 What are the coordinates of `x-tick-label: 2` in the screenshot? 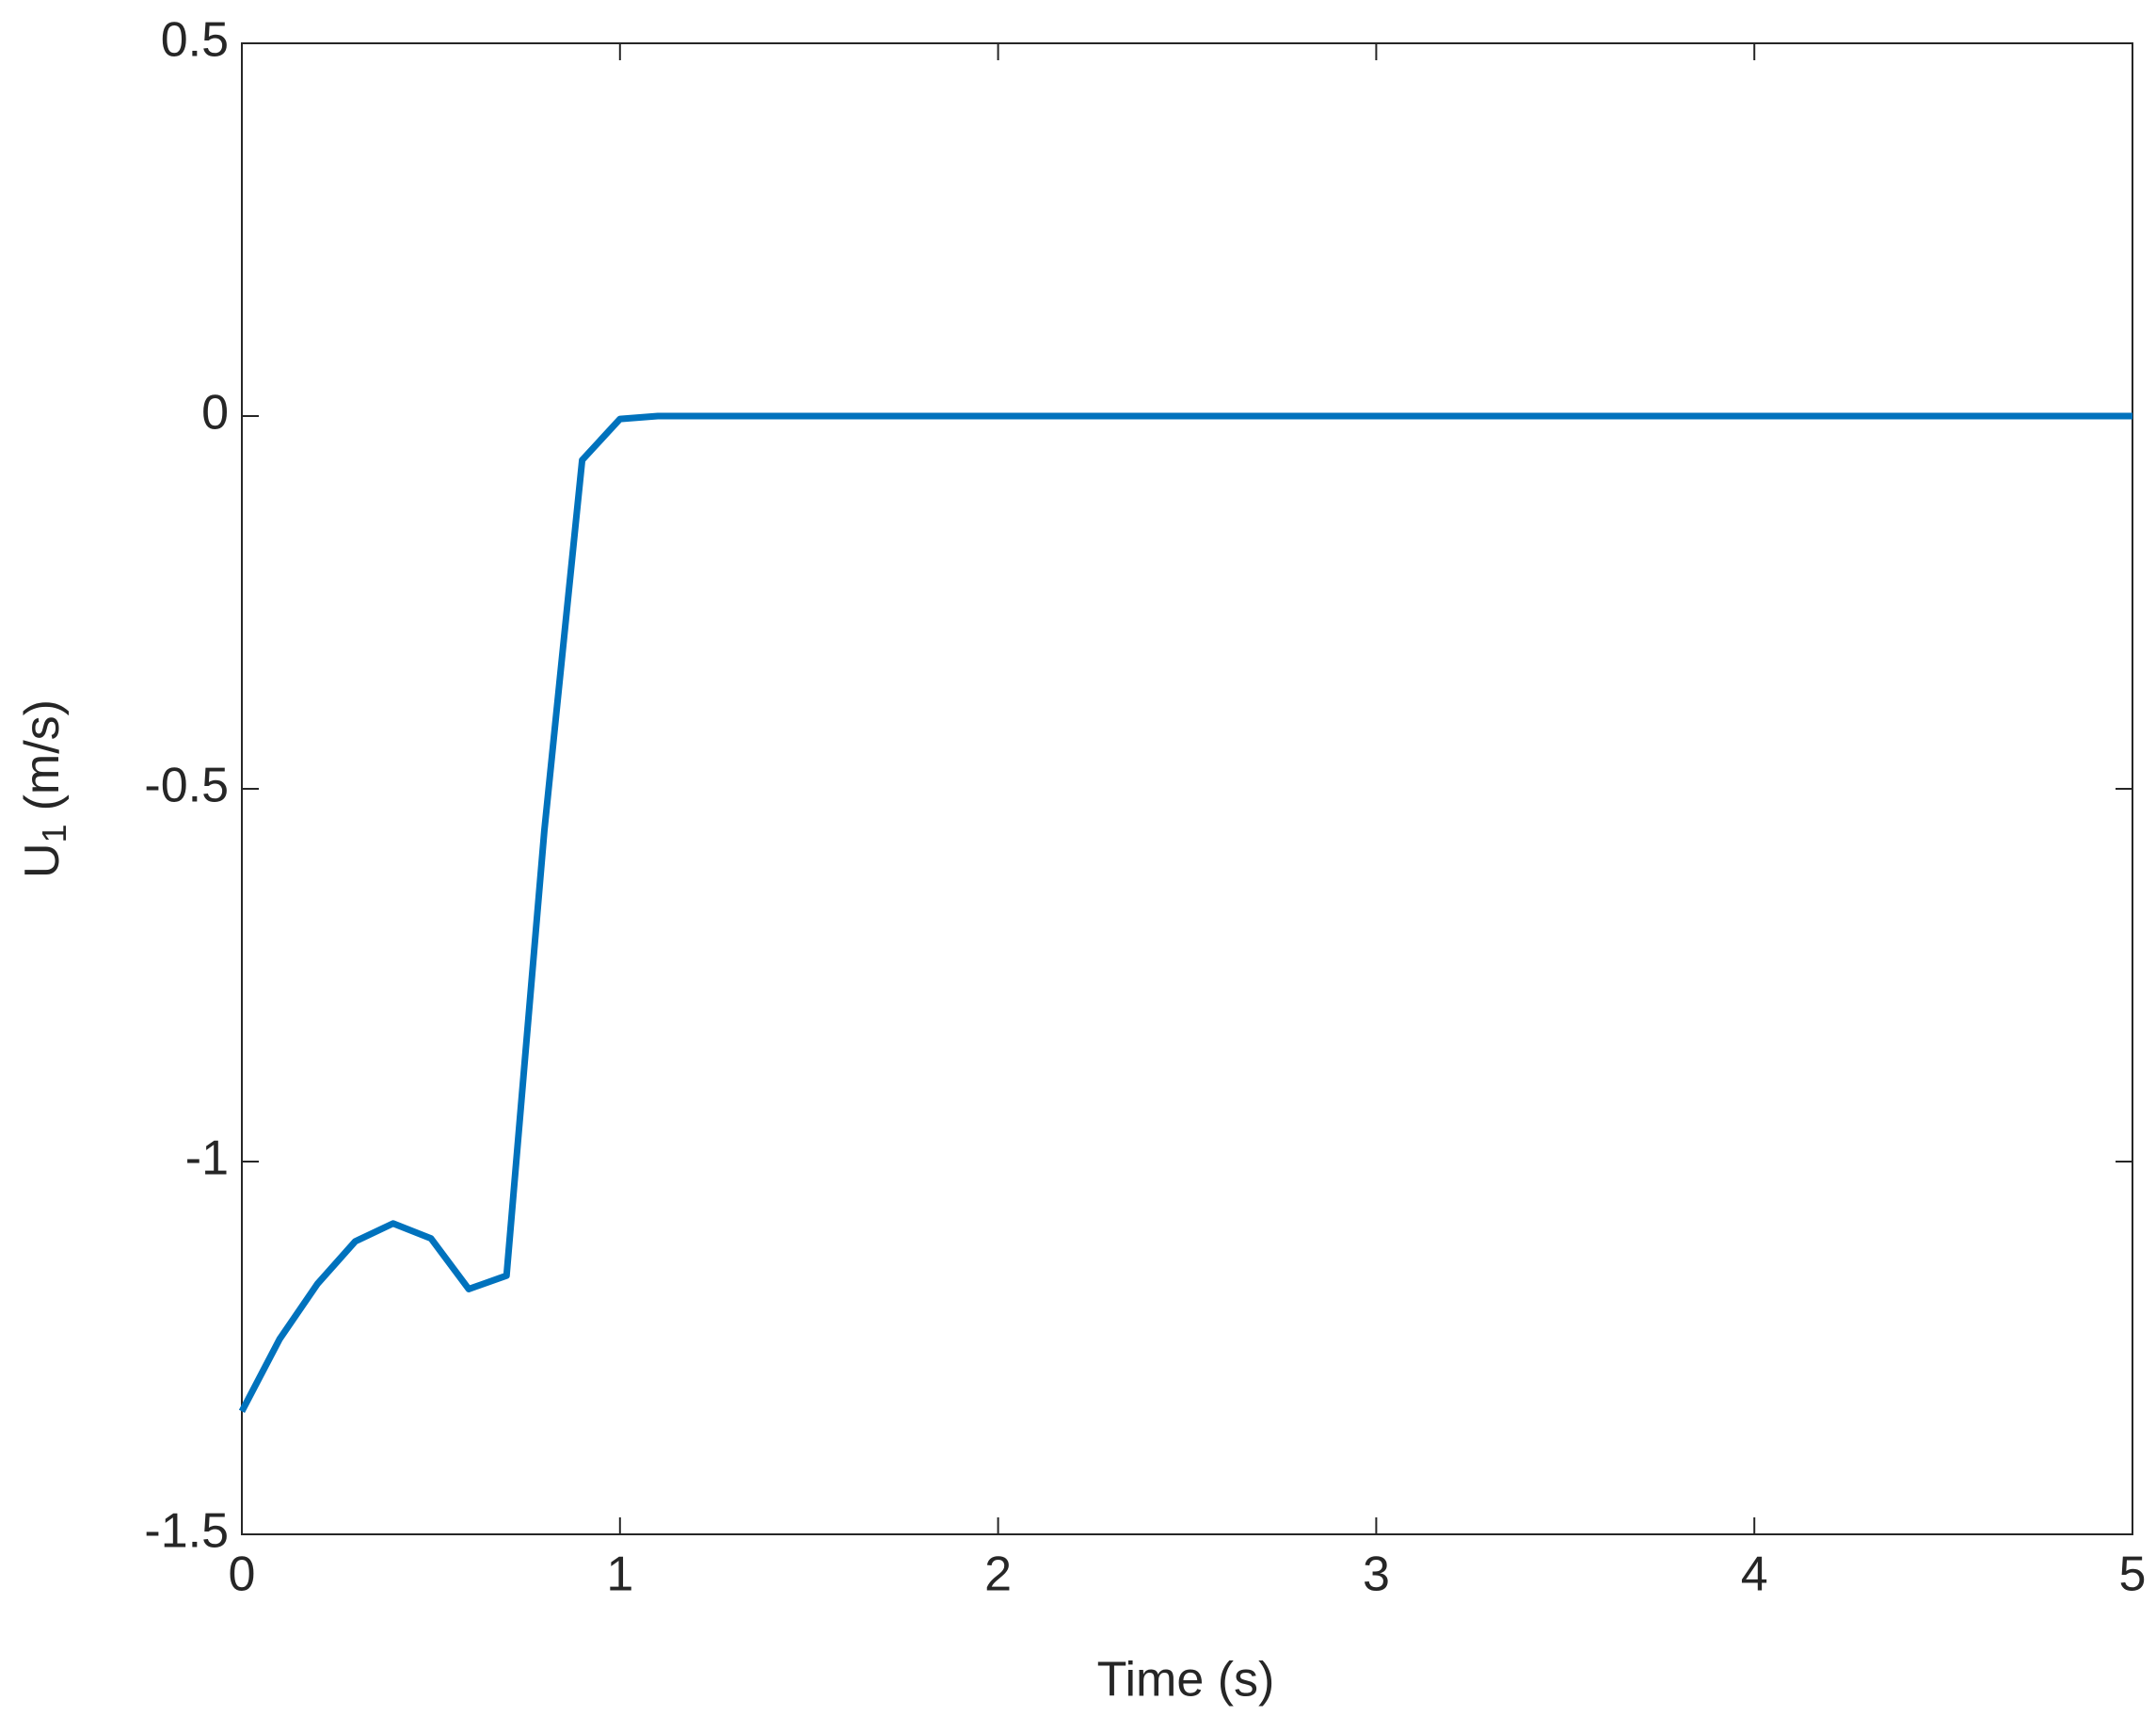 It's located at (998, 1575).